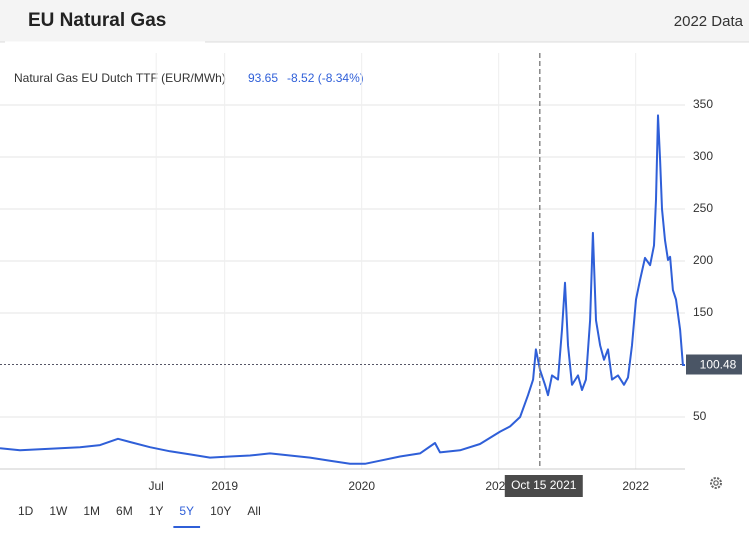  What do you see at coordinates (703, 156) in the screenshot?
I see `y-tick-label: 300` at bounding box center [703, 156].